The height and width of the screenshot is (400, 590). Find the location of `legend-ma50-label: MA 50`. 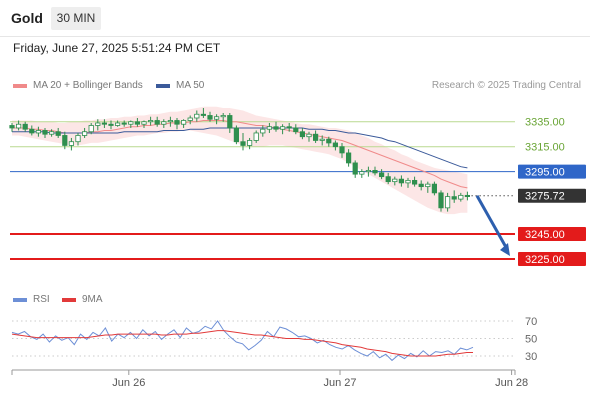

legend-ma50-label: MA 50 is located at coordinates (190, 85).